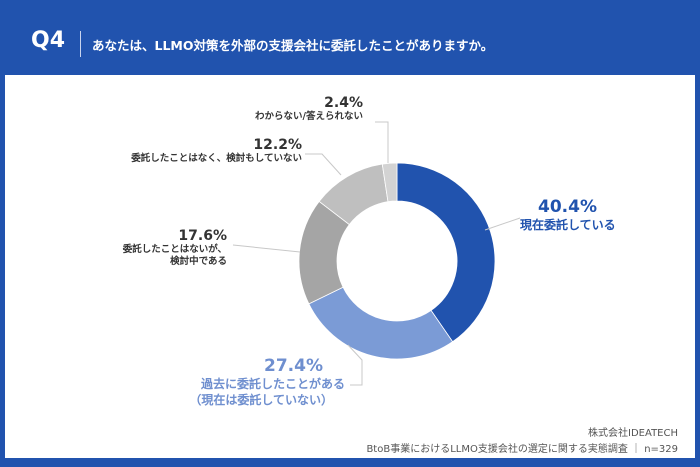 This screenshot has height=467, width=700. Describe the element at coordinates (343, 103) in the screenshot. I see `slice-4-pct: 2.4%` at that location.